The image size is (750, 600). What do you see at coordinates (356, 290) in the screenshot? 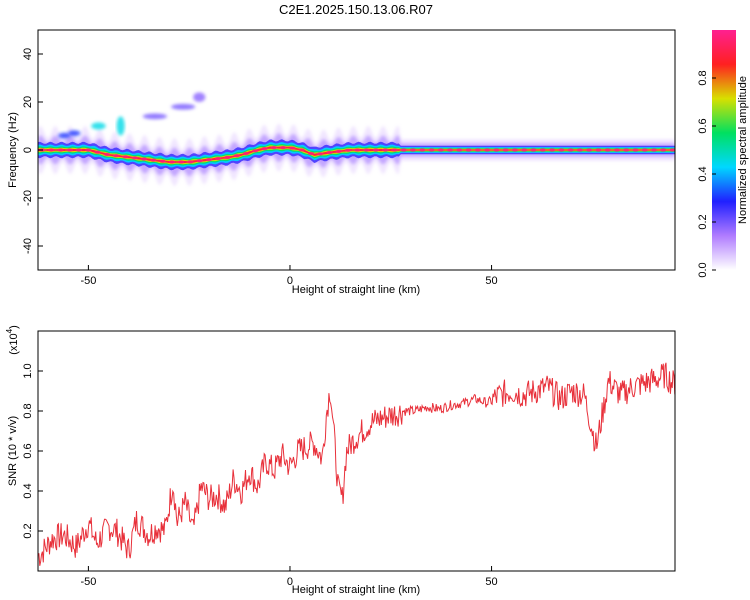
I see `spectrogram-xlabel: Height of straight line (km)` at bounding box center [356, 290].